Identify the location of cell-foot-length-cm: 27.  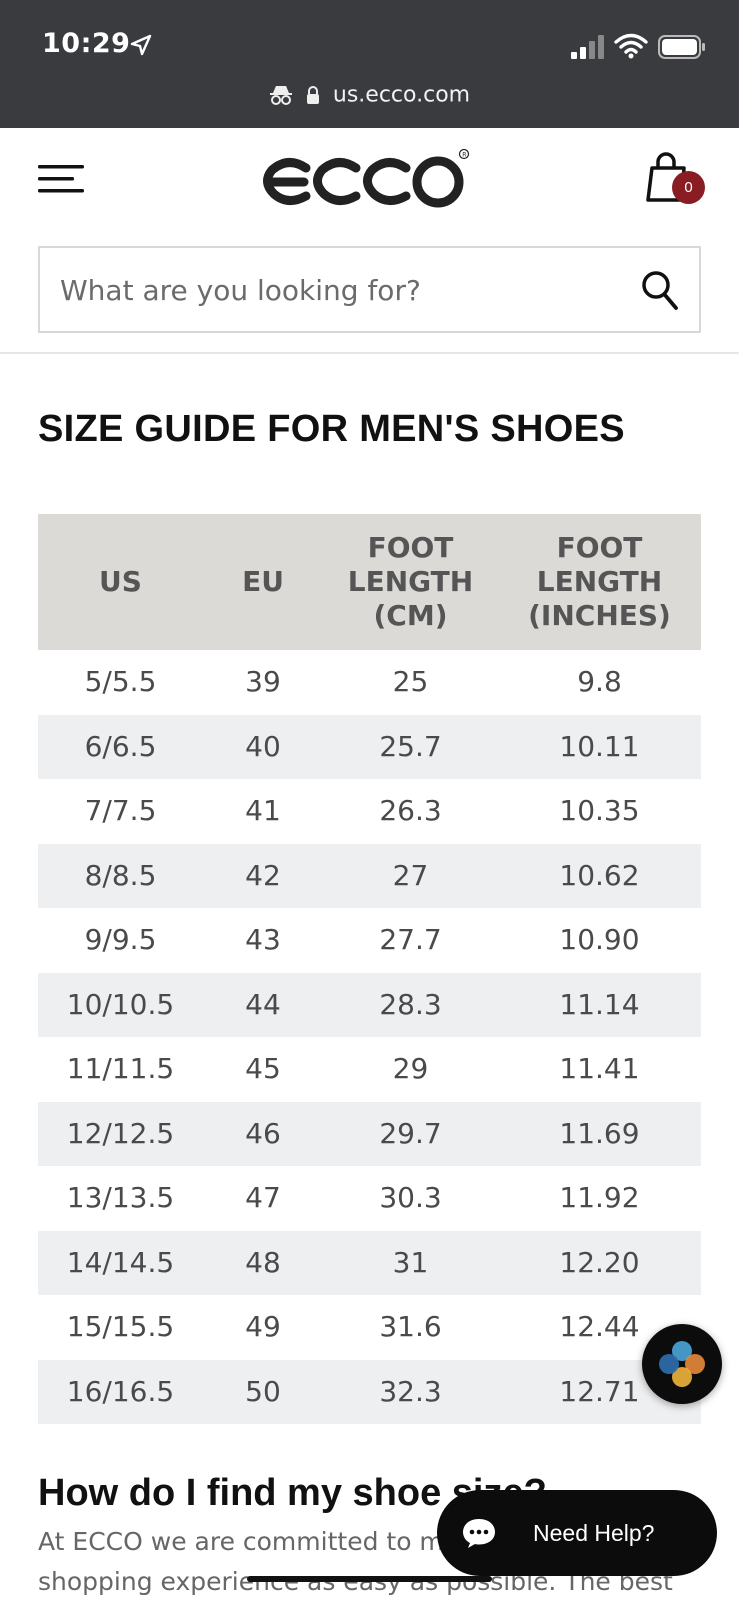
(410, 875).